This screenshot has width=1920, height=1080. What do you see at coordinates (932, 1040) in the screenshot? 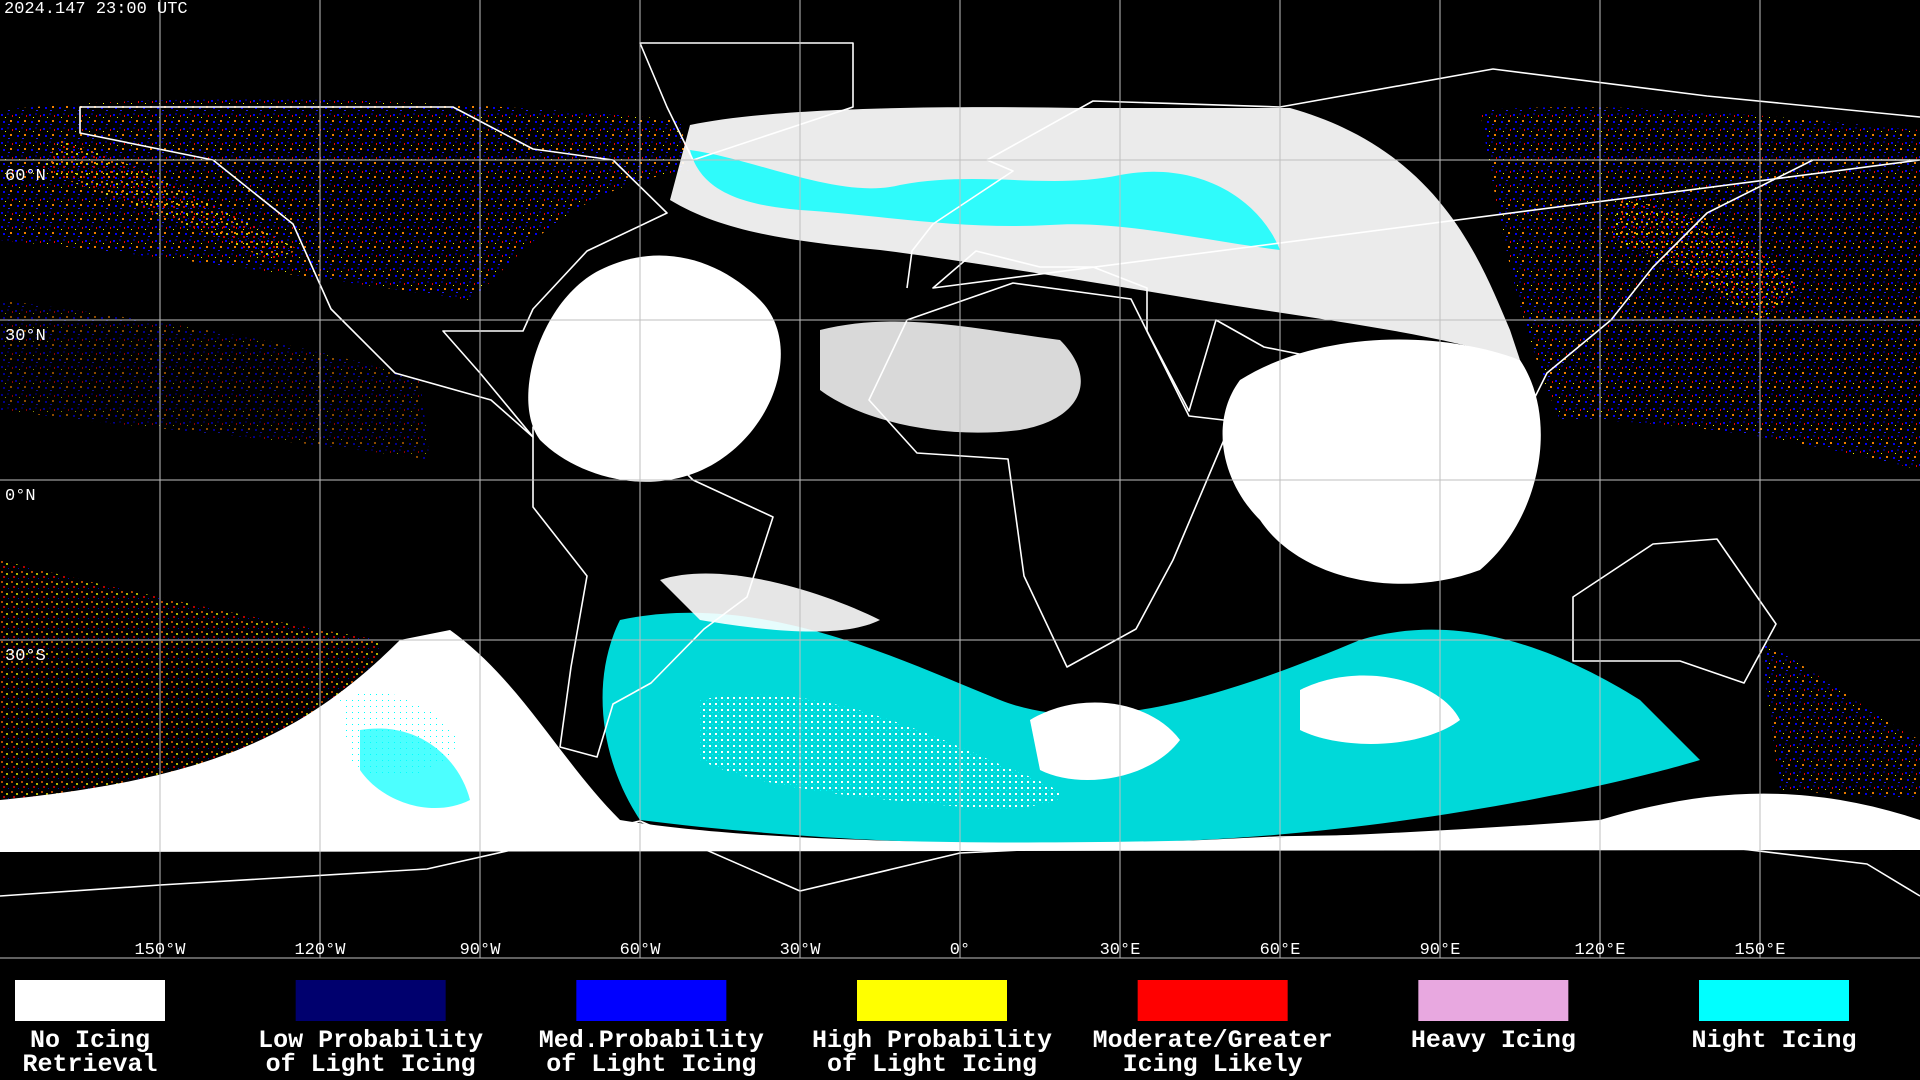
I see `legend-label: High Probability` at bounding box center [932, 1040].